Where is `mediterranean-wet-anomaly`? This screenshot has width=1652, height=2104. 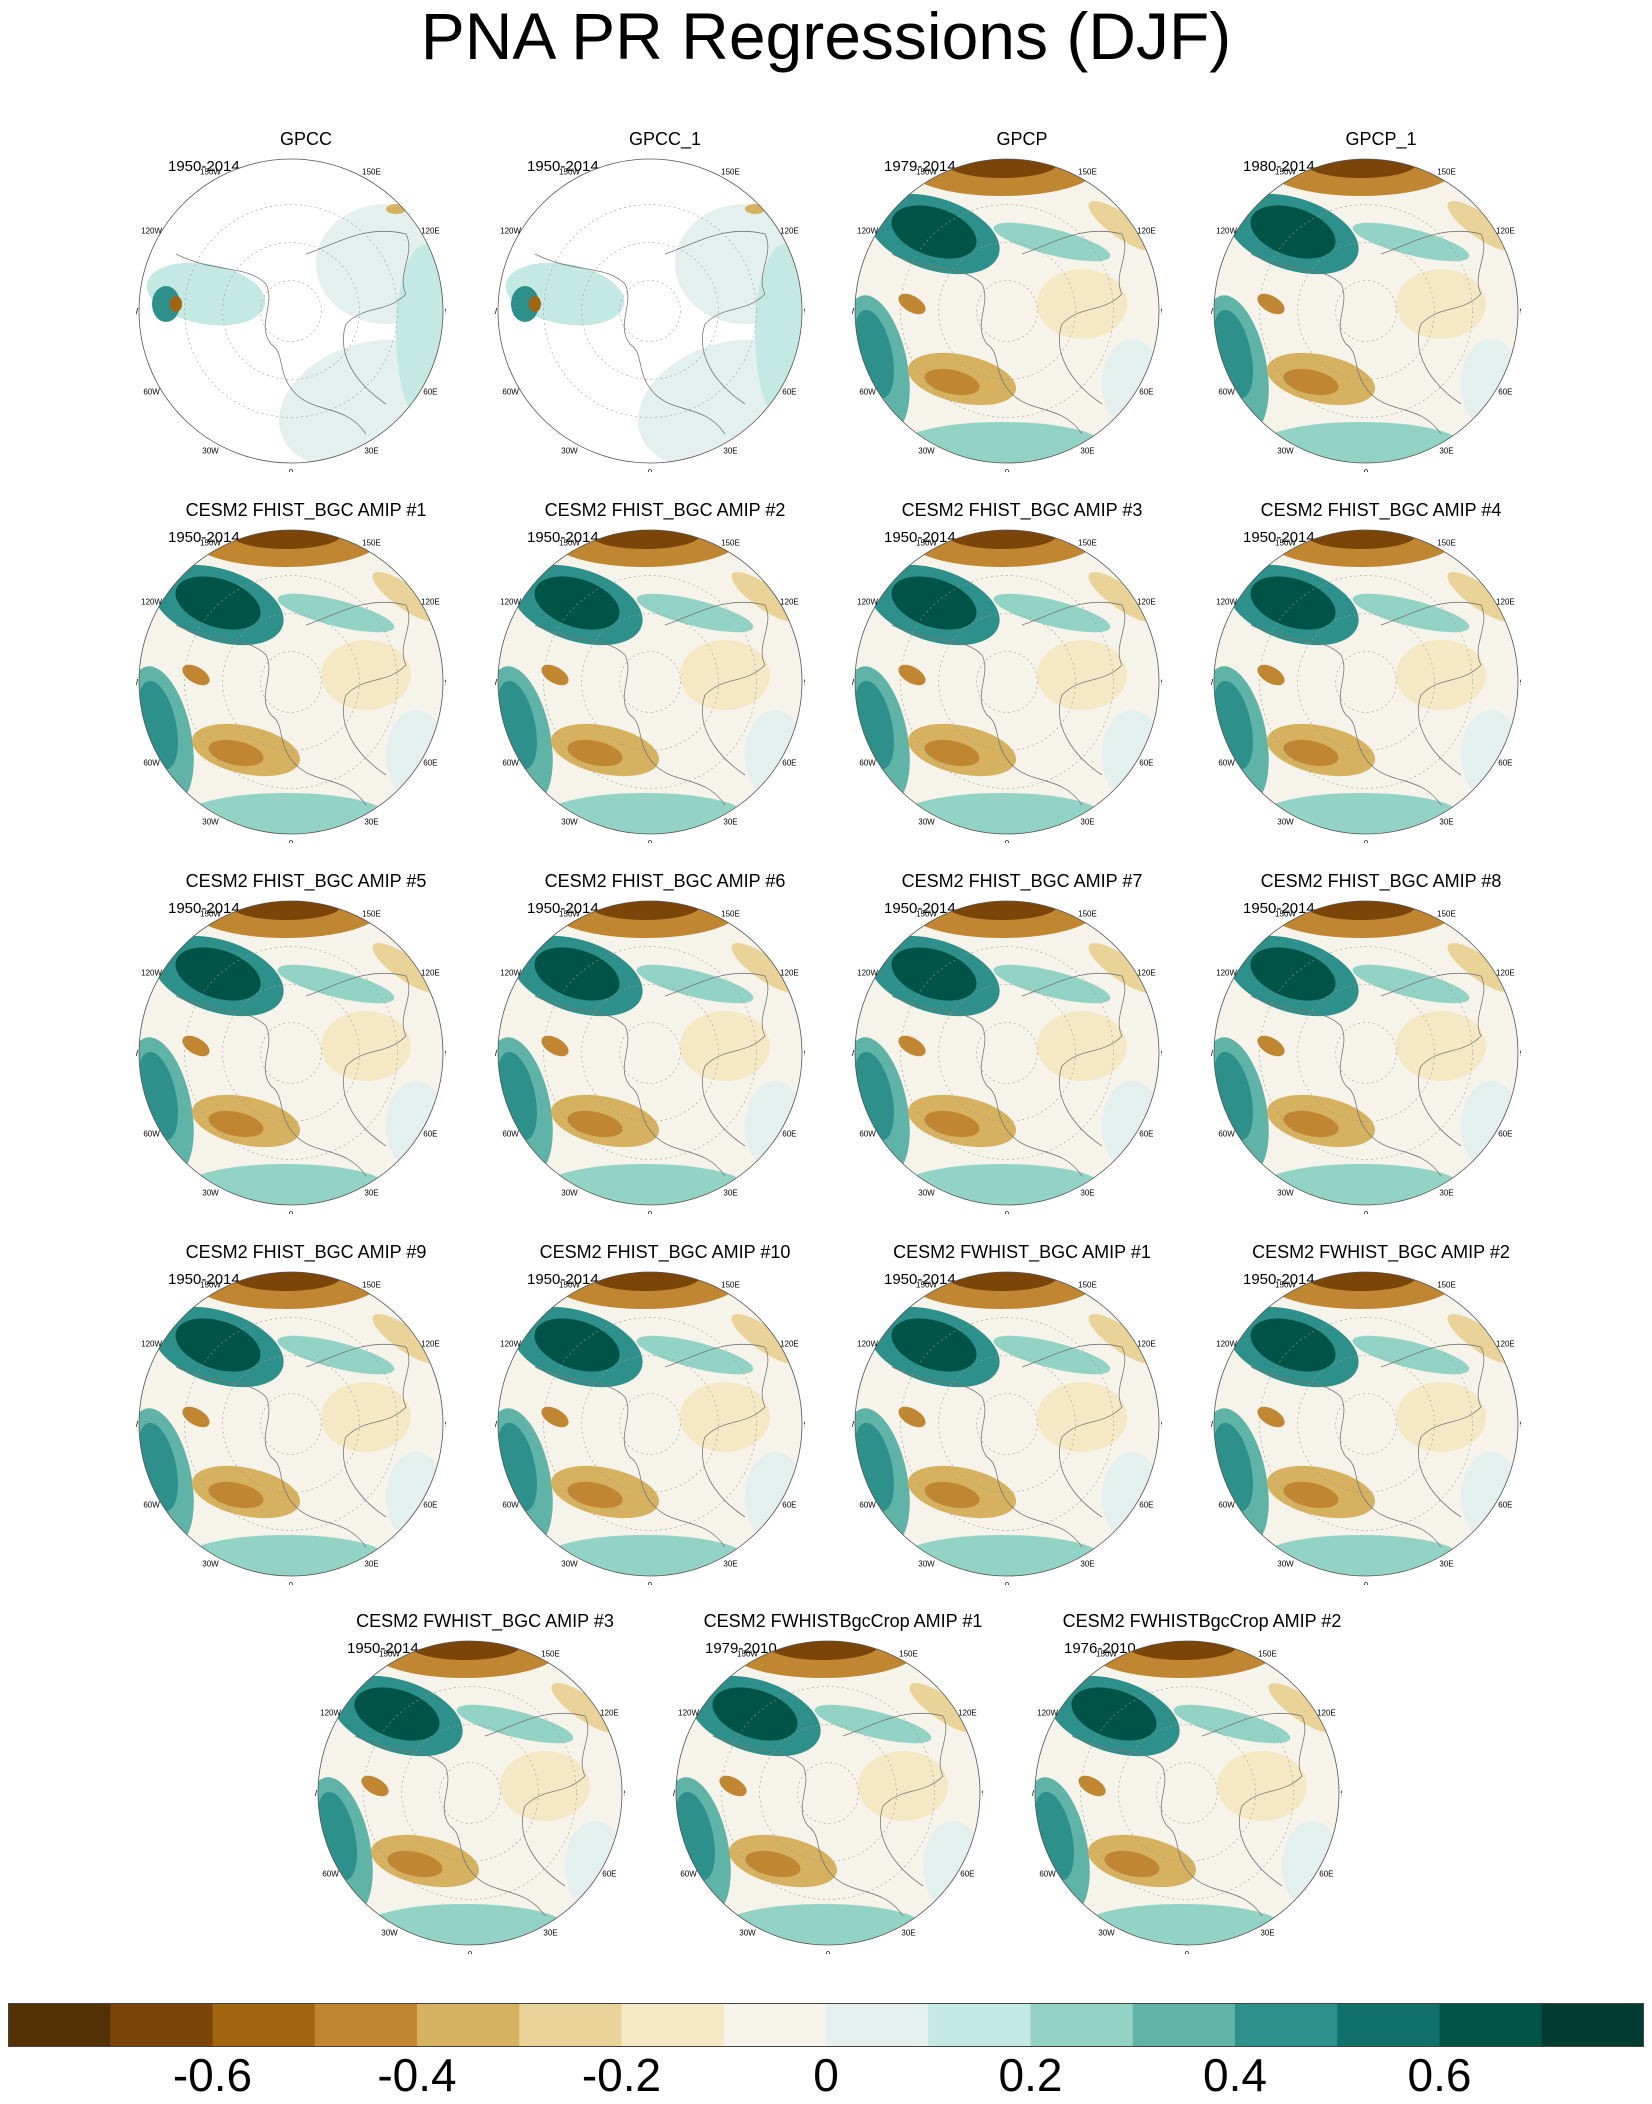 mediterranean-wet-anomaly is located at coordinates (286, 813).